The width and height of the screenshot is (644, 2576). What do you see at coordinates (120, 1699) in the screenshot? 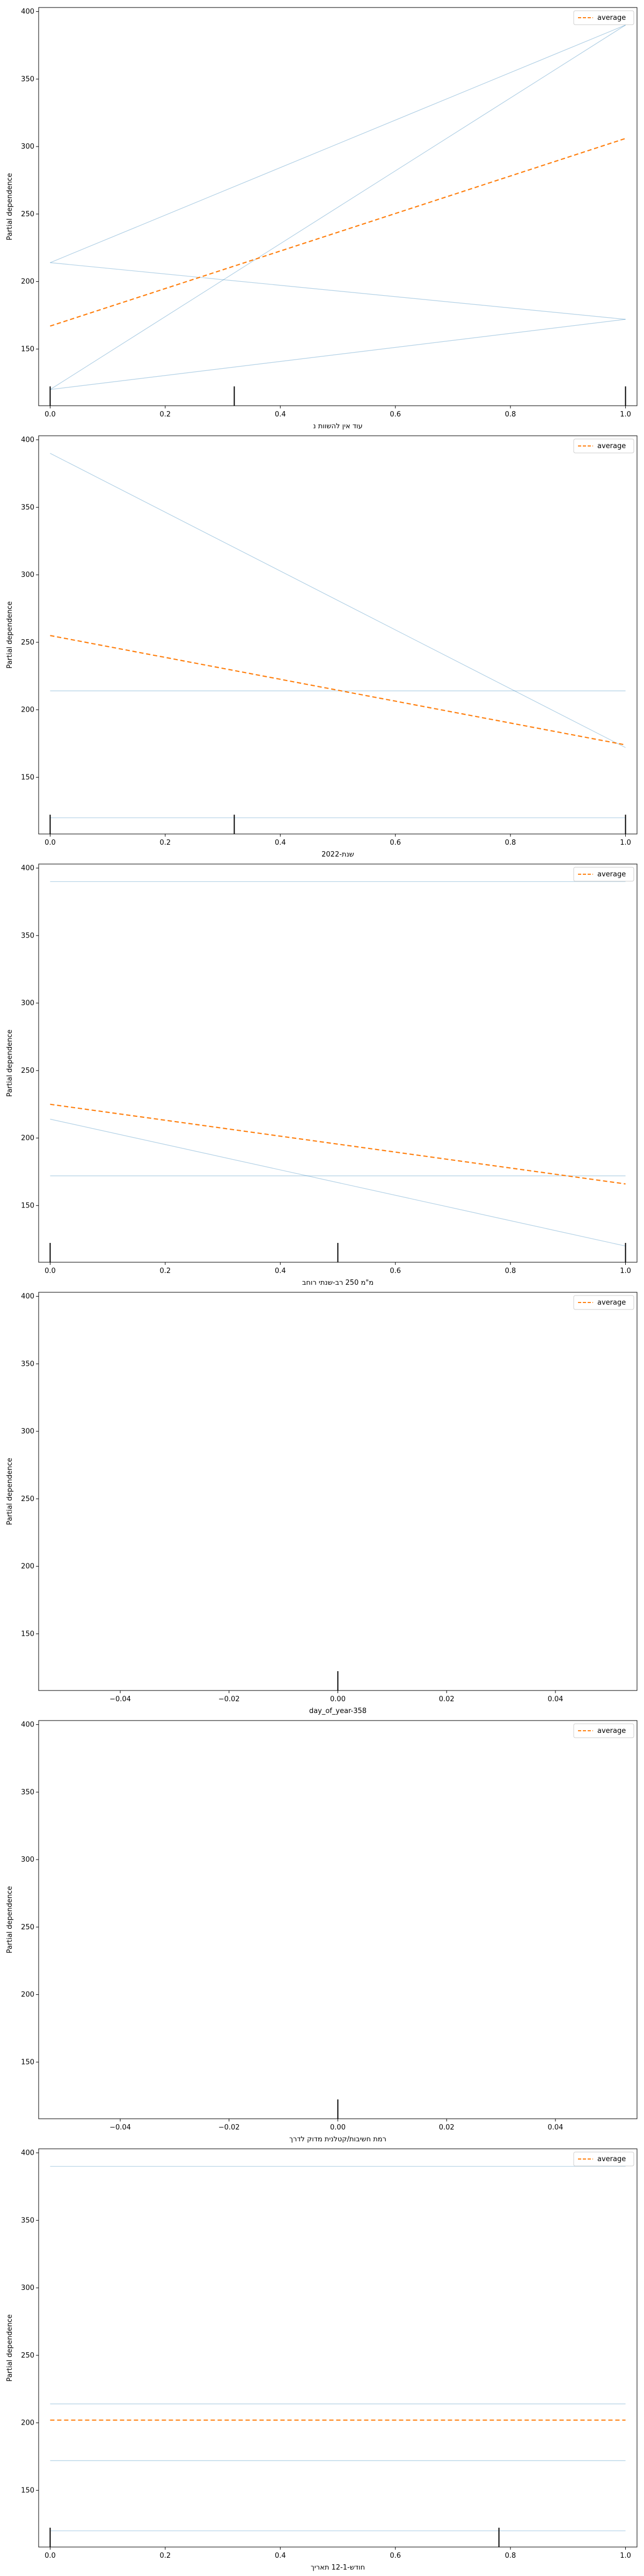
I see `x-tick-label: −0.04` at bounding box center [120, 1699].